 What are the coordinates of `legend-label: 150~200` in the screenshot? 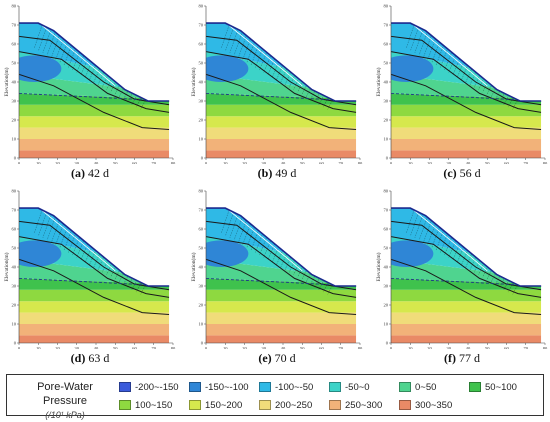 It's located at (224, 405).